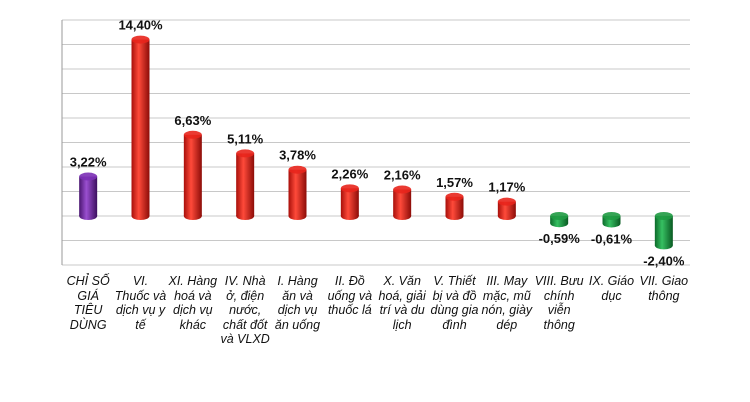  Describe the element at coordinates (611, 288) in the screenshot. I see `category-label: IX. Giáo dục` at that location.